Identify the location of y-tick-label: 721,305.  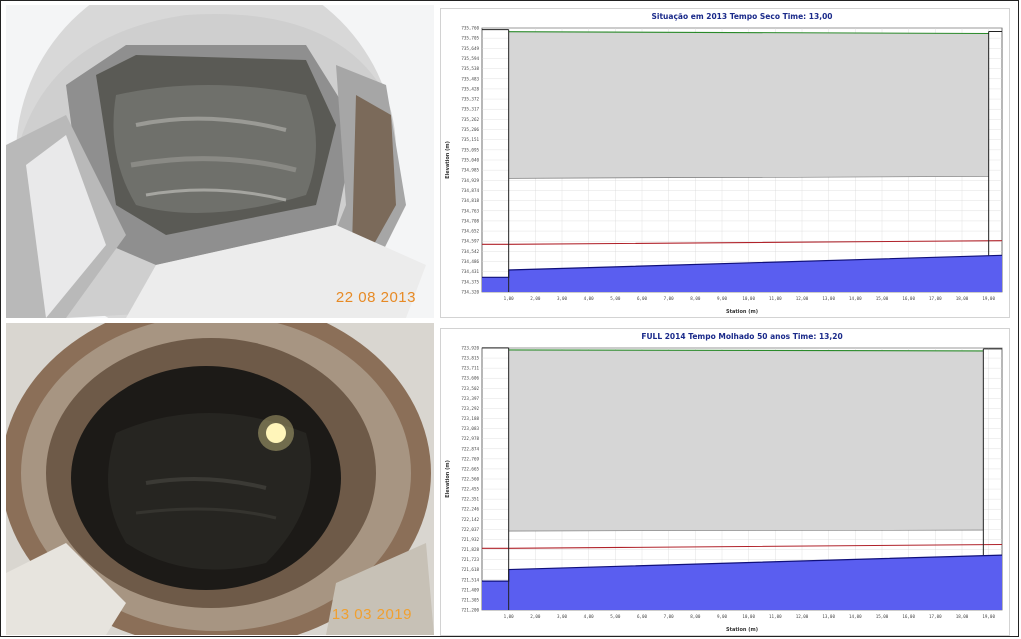
(470, 599).